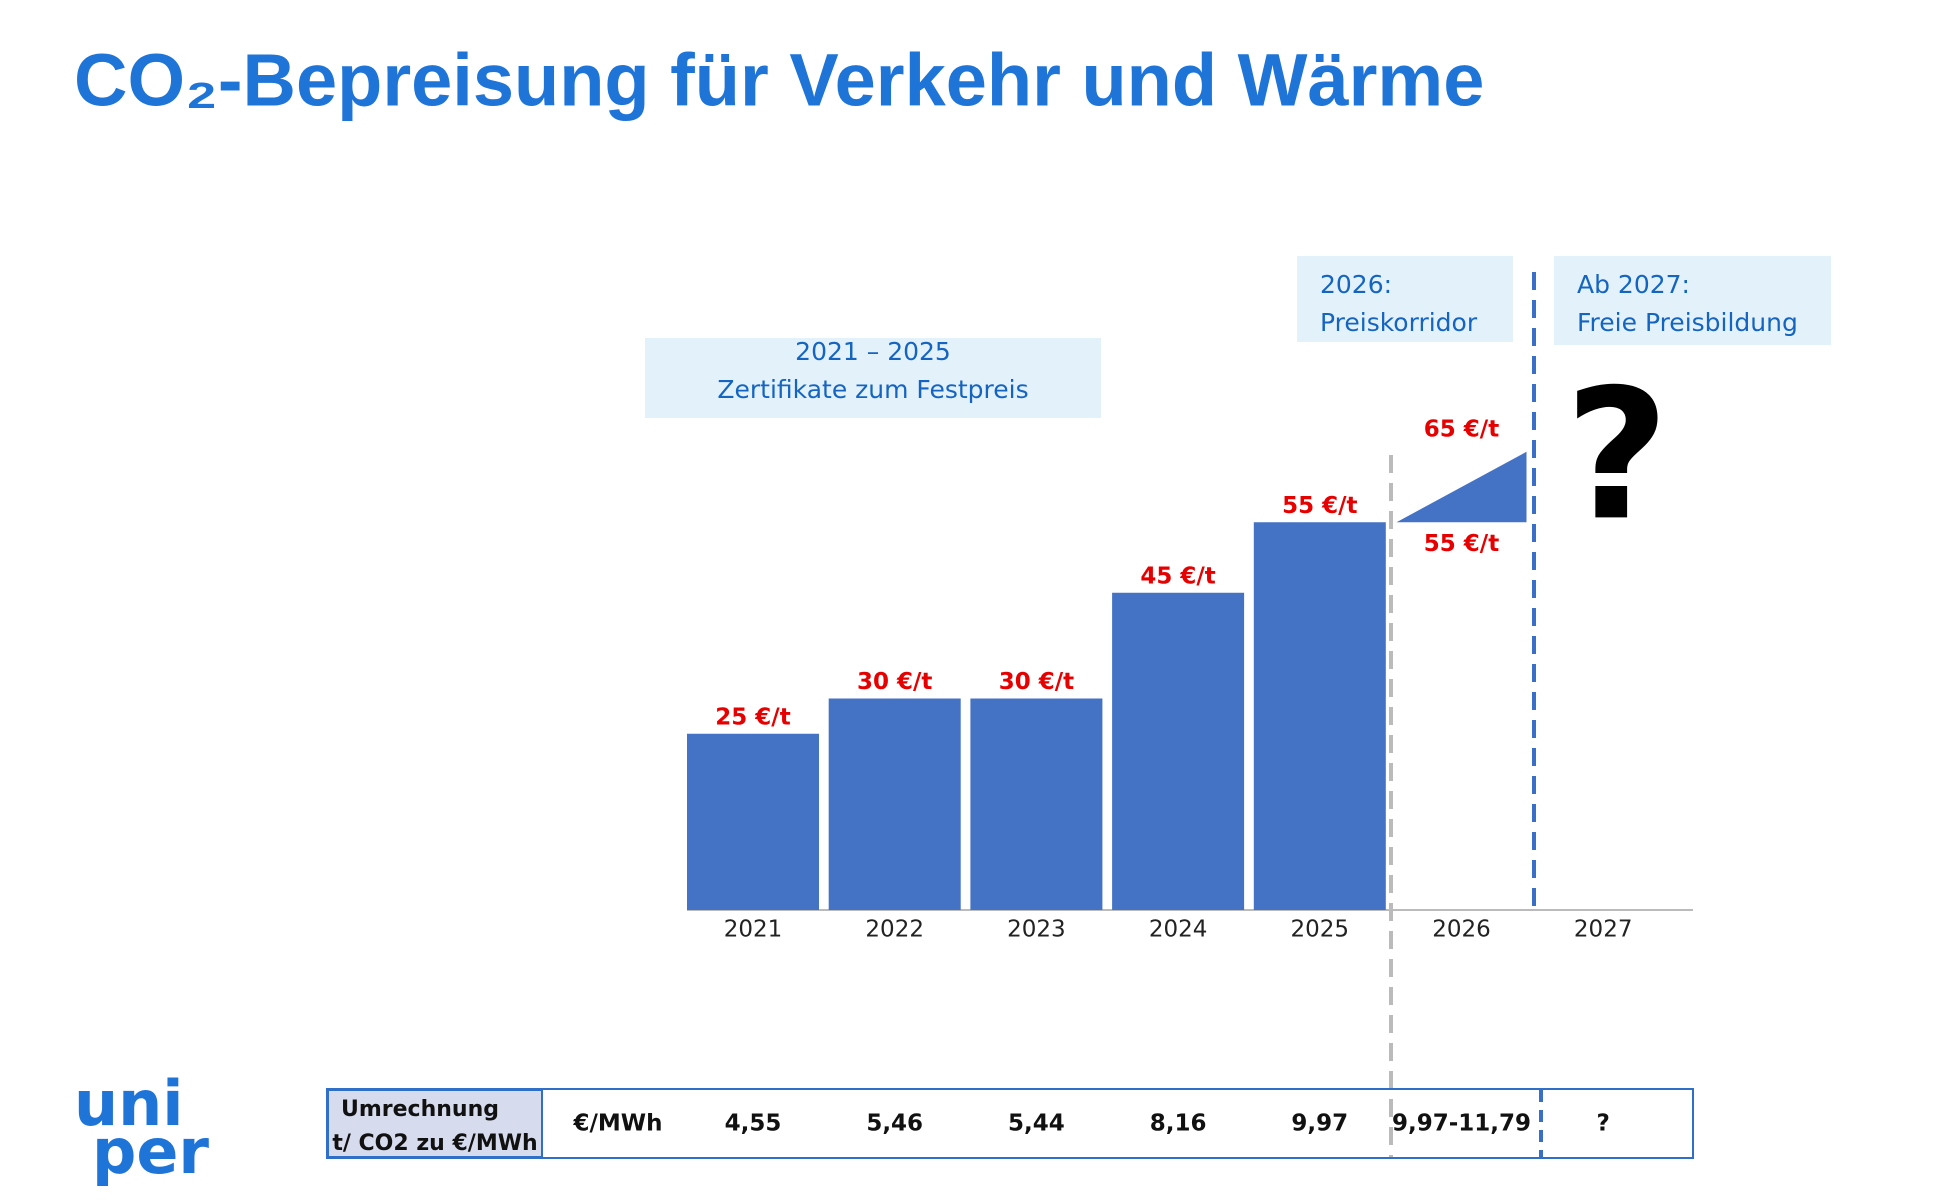 The width and height of the screenshot is (1959, 1200). I want to click on x-tick-label: 2026, so click(1461, 930).